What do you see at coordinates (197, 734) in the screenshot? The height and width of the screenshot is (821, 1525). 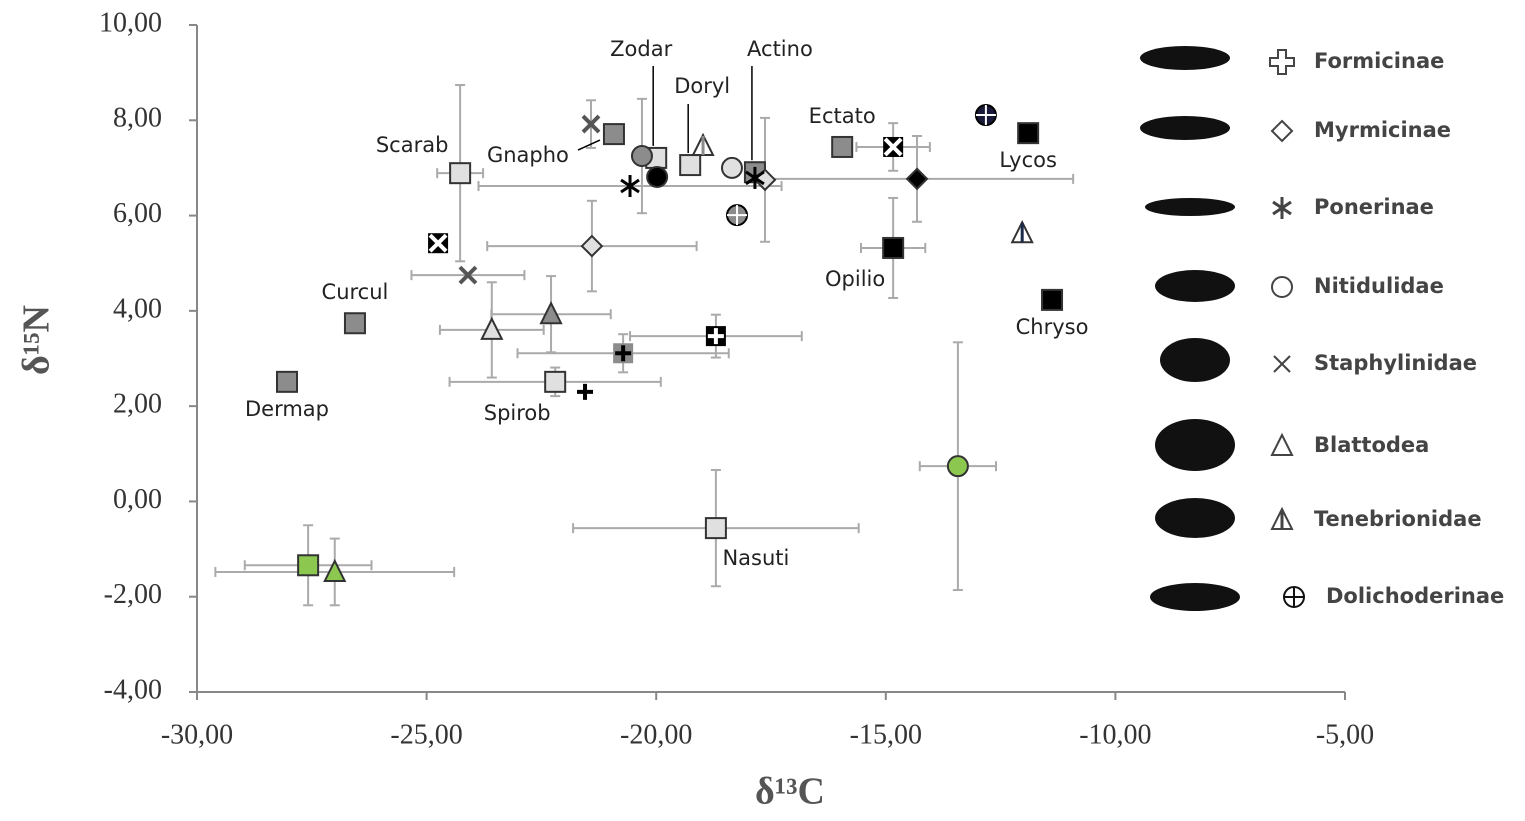 I see `x-tick-label: -30,00` at bounding box center [197, 734].